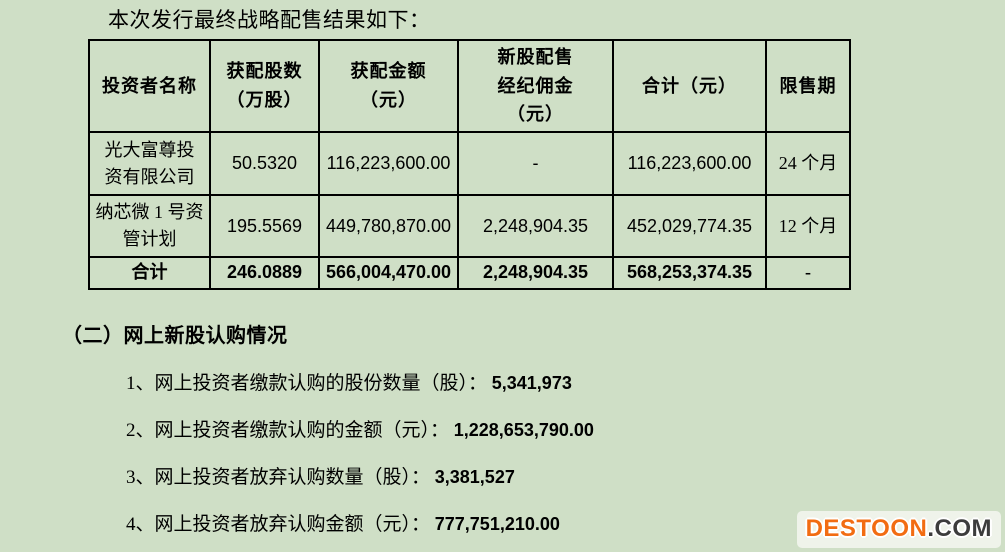 The image size is (1005, 552). I want to click on cell-brokerage-commission: 2,248,904.35, so click(535, 226).